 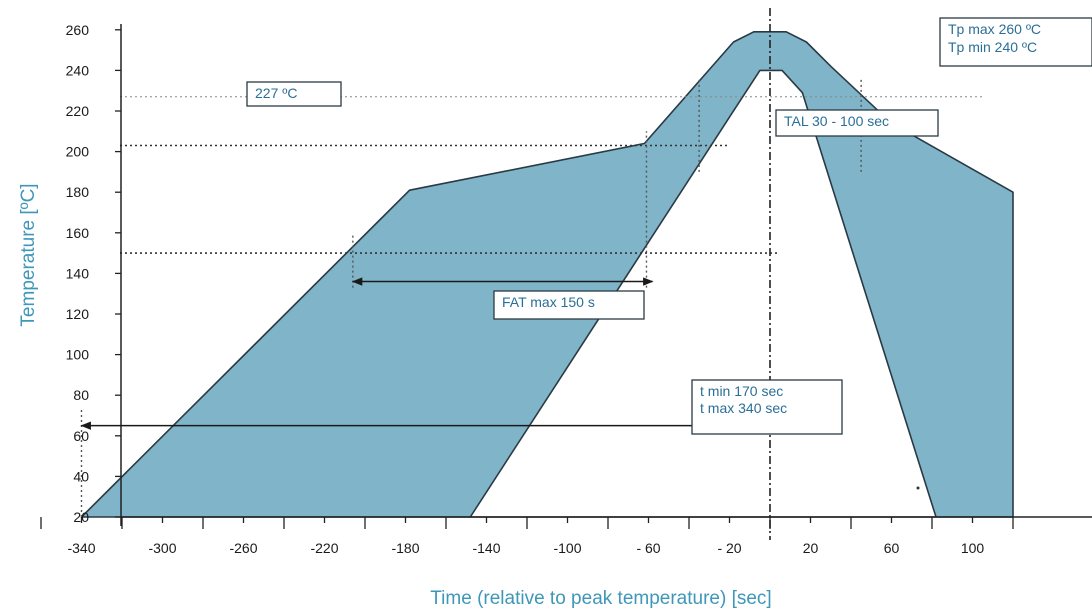 What do you see at coordinates (78, 233) in the screenshot?
I see `y-tick-label-160: 160` at bounding box center [78, 233].